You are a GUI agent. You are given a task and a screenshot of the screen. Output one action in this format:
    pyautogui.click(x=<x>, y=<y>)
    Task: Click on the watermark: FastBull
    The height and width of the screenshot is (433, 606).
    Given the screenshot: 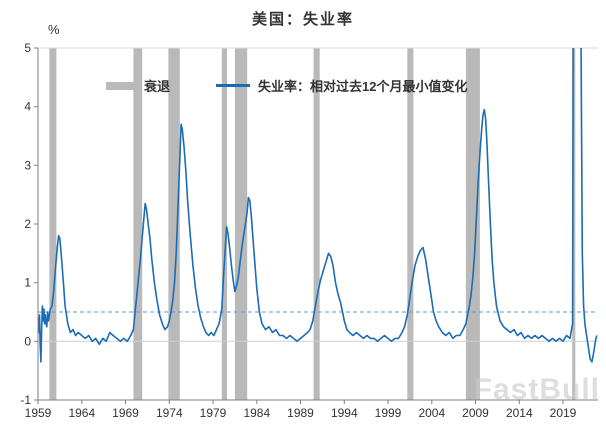 What is the action you would take?
    pyautogui.click(x=536, y=389)
    